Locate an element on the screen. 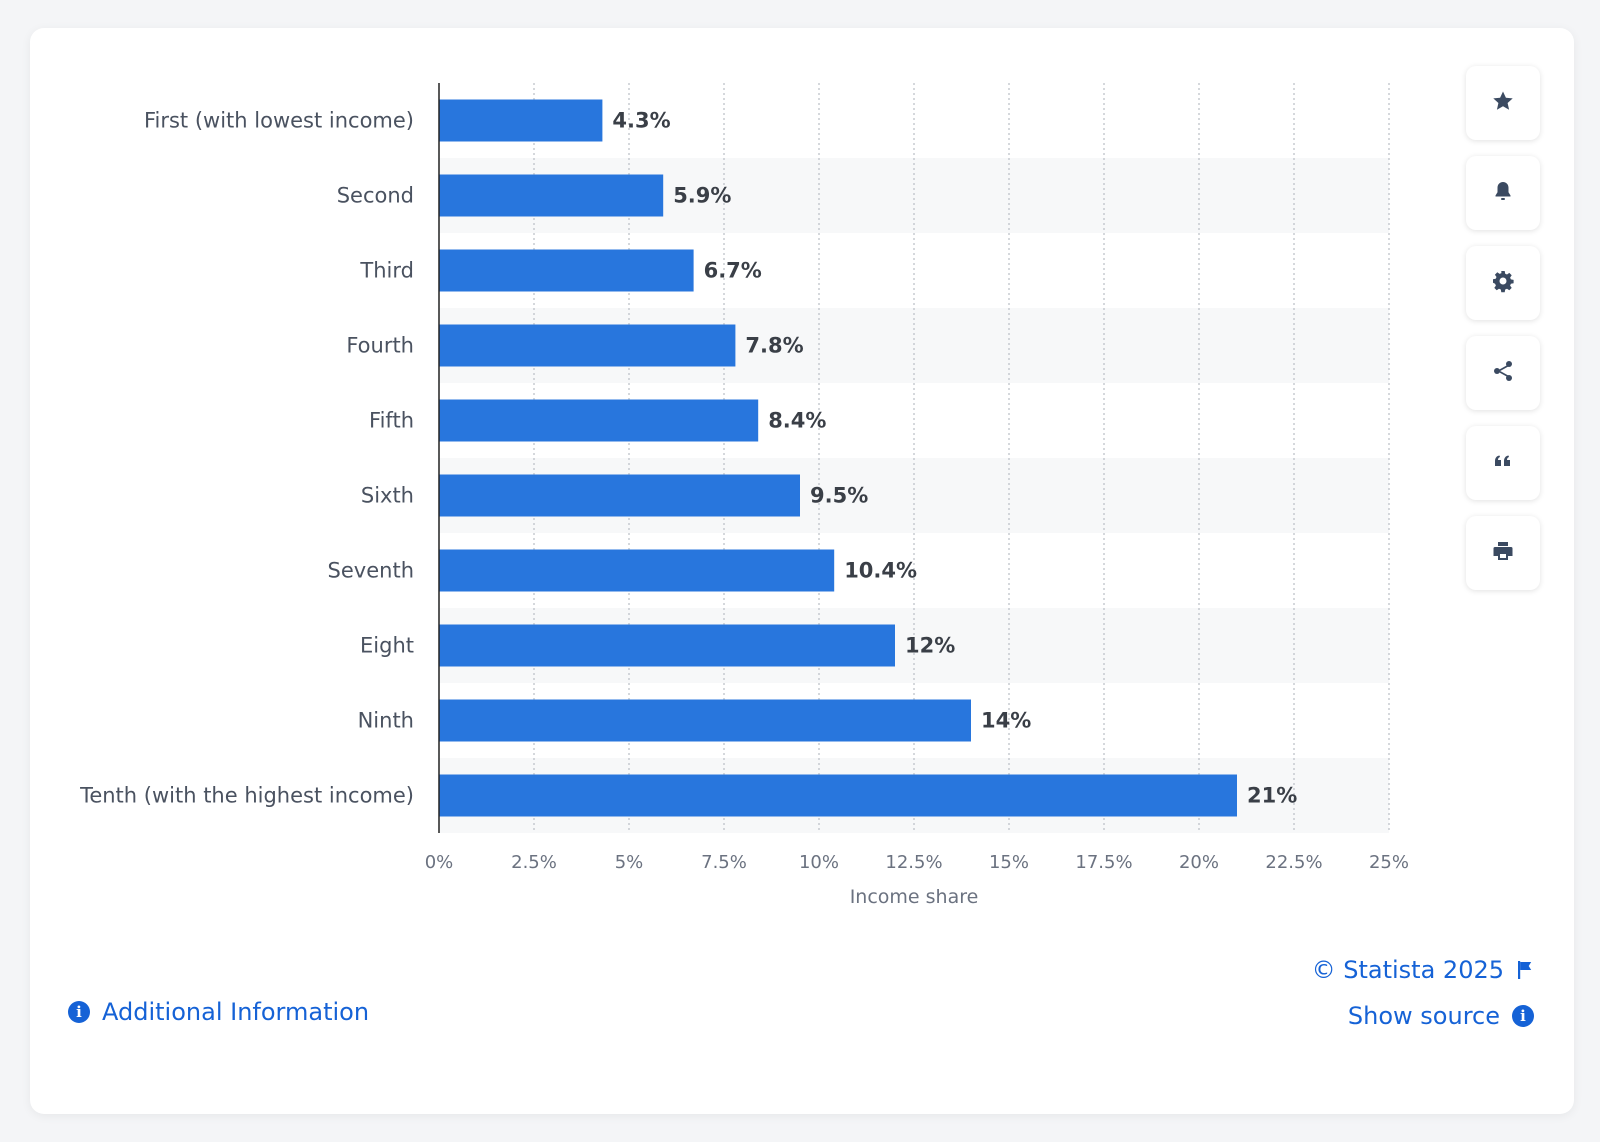  flag-icon is located at coordinates (1525, 970).